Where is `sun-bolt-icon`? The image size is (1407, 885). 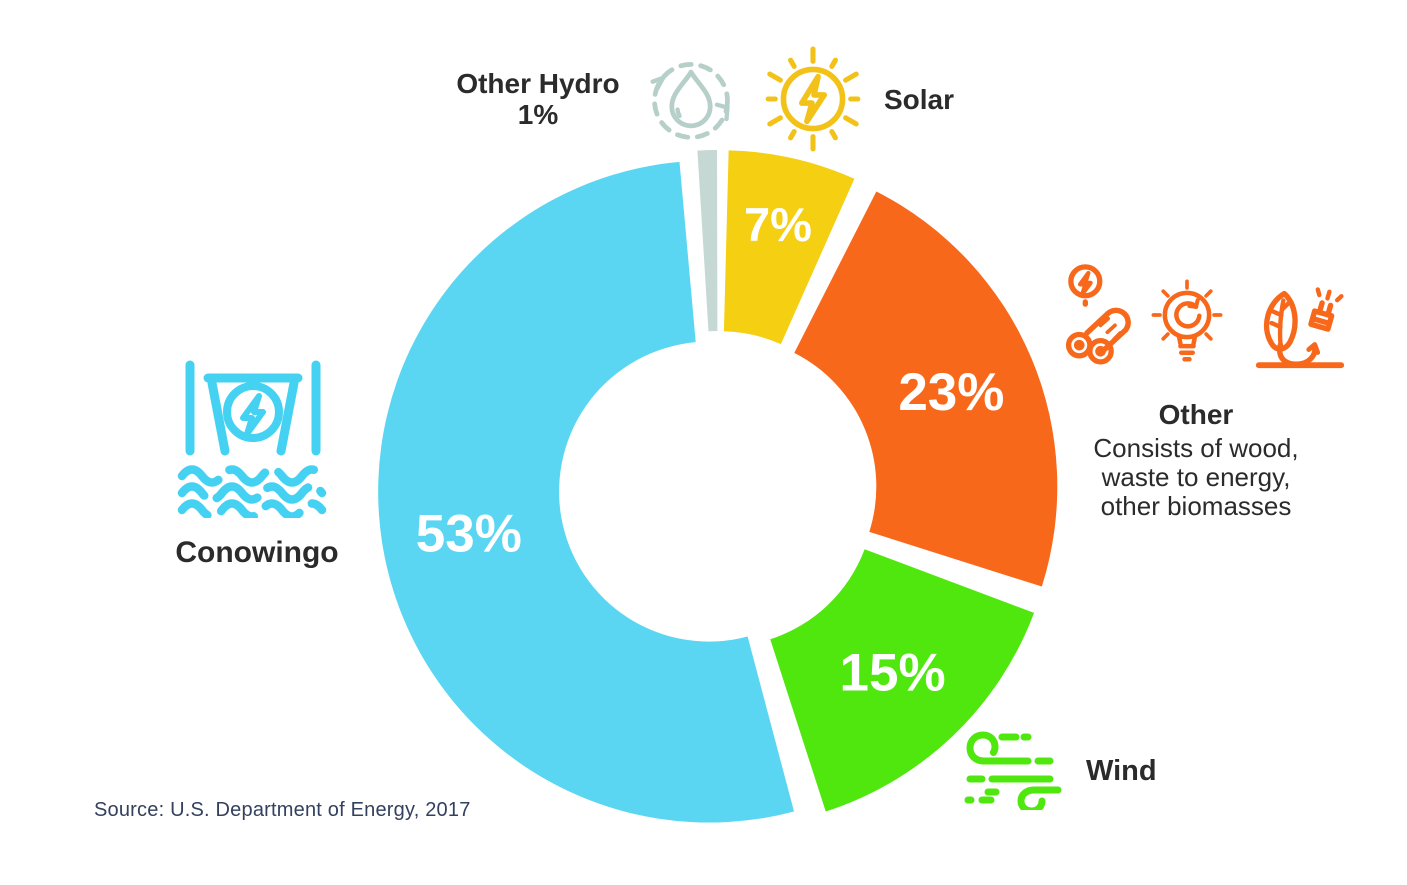 sun-bolt-icon is located at coordinates (813, 99).